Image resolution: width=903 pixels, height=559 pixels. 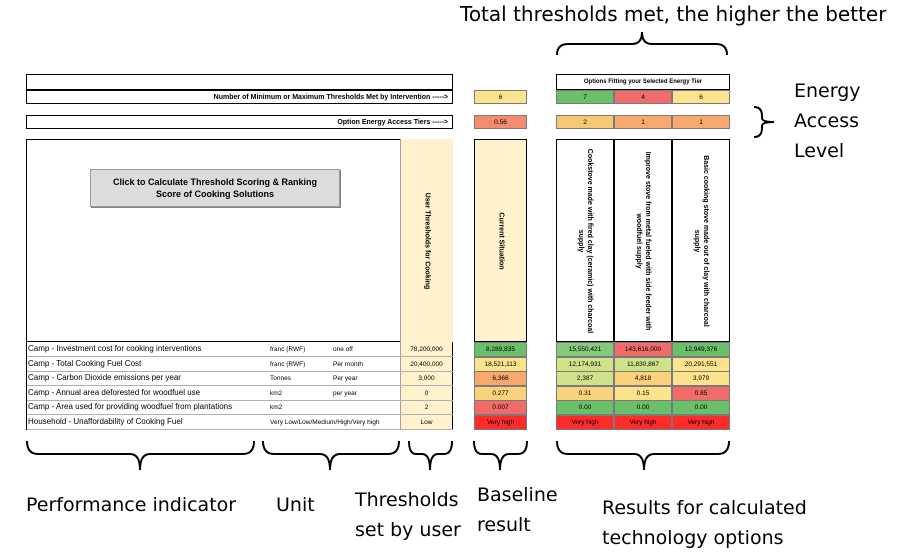 I want to click on unit-label: Tonnes, so click(x=280, y=378).